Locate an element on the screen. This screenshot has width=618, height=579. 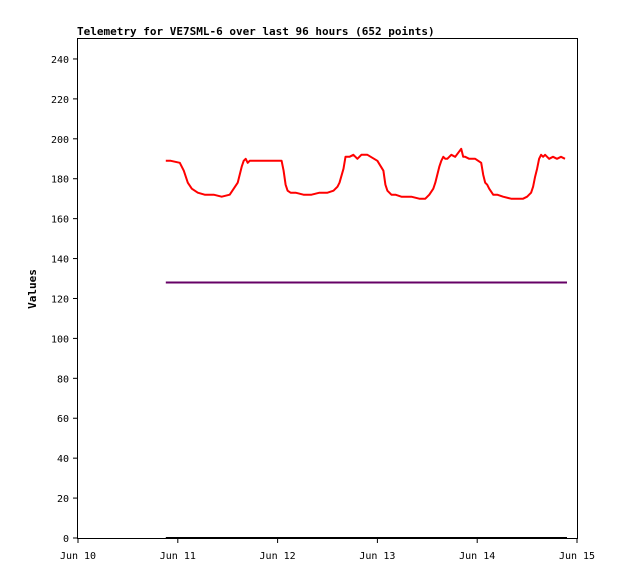
y-tick-label: 140 is located at coordinates (60, 260).